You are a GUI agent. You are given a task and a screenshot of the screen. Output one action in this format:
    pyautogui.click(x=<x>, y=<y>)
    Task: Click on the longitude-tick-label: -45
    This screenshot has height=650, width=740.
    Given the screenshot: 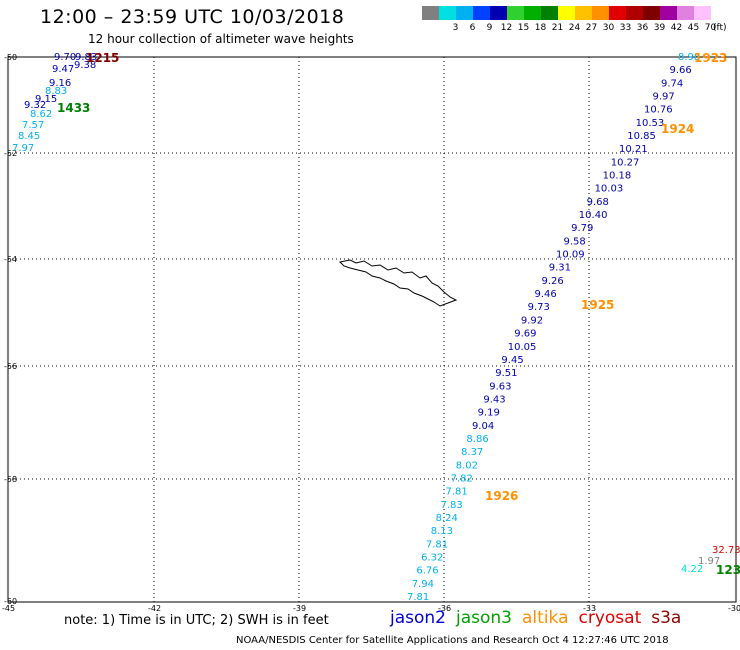 What is the action you would take?
    pyautogui.click(x=8, y=608)
    